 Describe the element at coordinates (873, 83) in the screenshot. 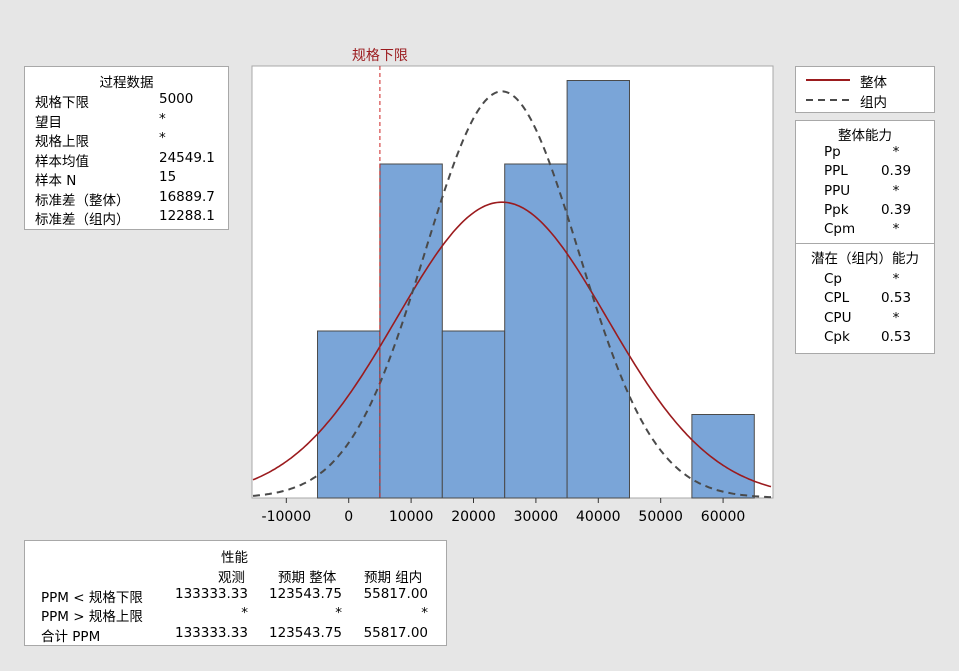

I see `legend-label-overall: 整体` at that location.